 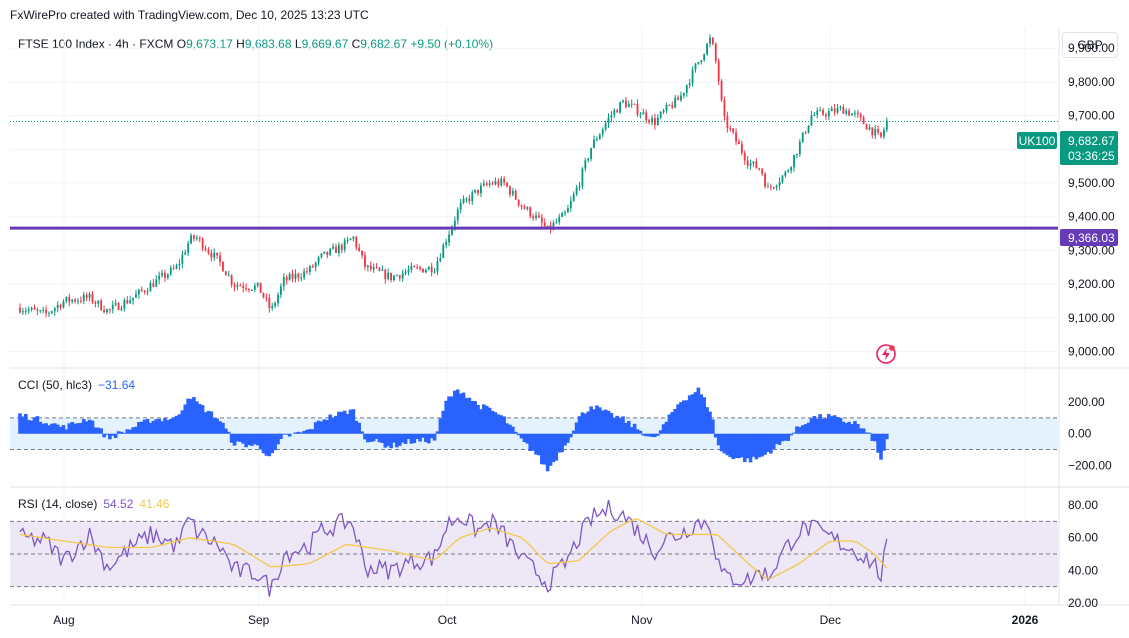 What do you see at coordinates (1090, 45) in the screenshot?
I see `currency-button: GBP` at bounding box center [1090, 45].